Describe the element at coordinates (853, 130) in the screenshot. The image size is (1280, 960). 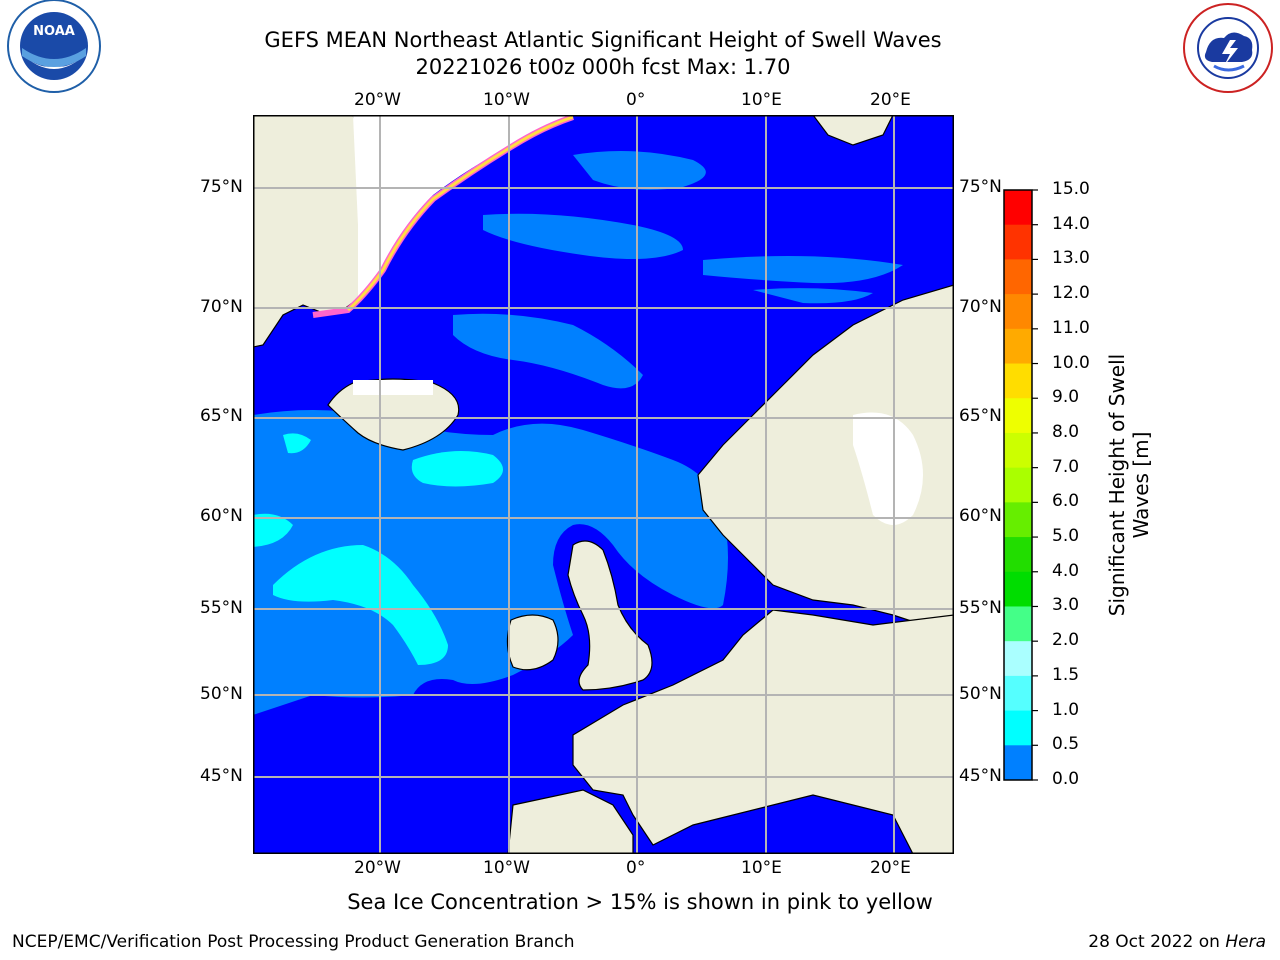
I see `svalbard` at that location.